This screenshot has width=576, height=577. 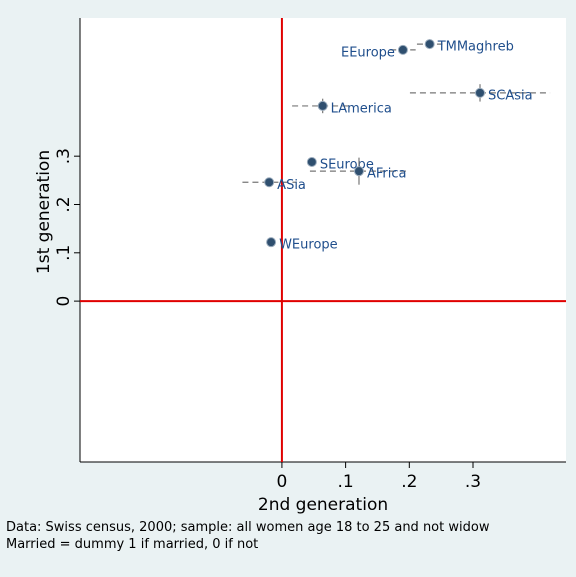 What do you see at coordinates (64, 156) in the screenshot?
I see `y-tick-label: .3` at bounding box center [64, 156].